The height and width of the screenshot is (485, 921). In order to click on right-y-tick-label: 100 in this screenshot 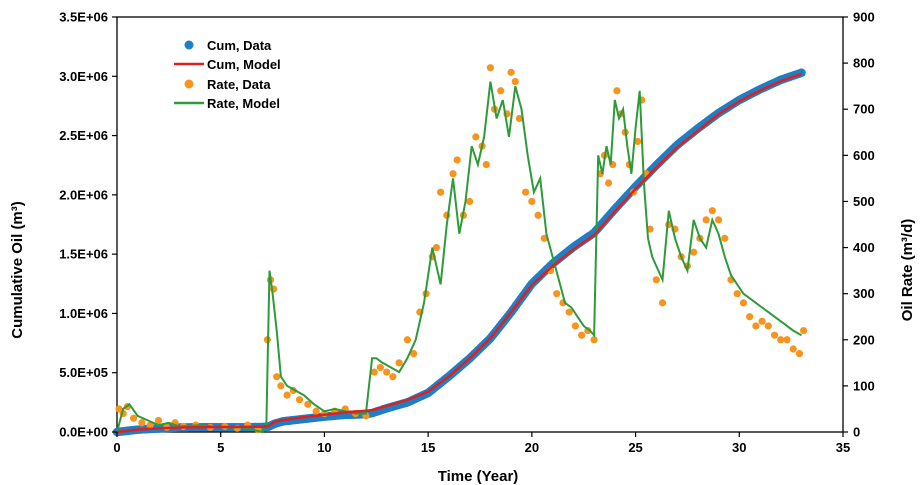, I will do `click(864, 385)`.